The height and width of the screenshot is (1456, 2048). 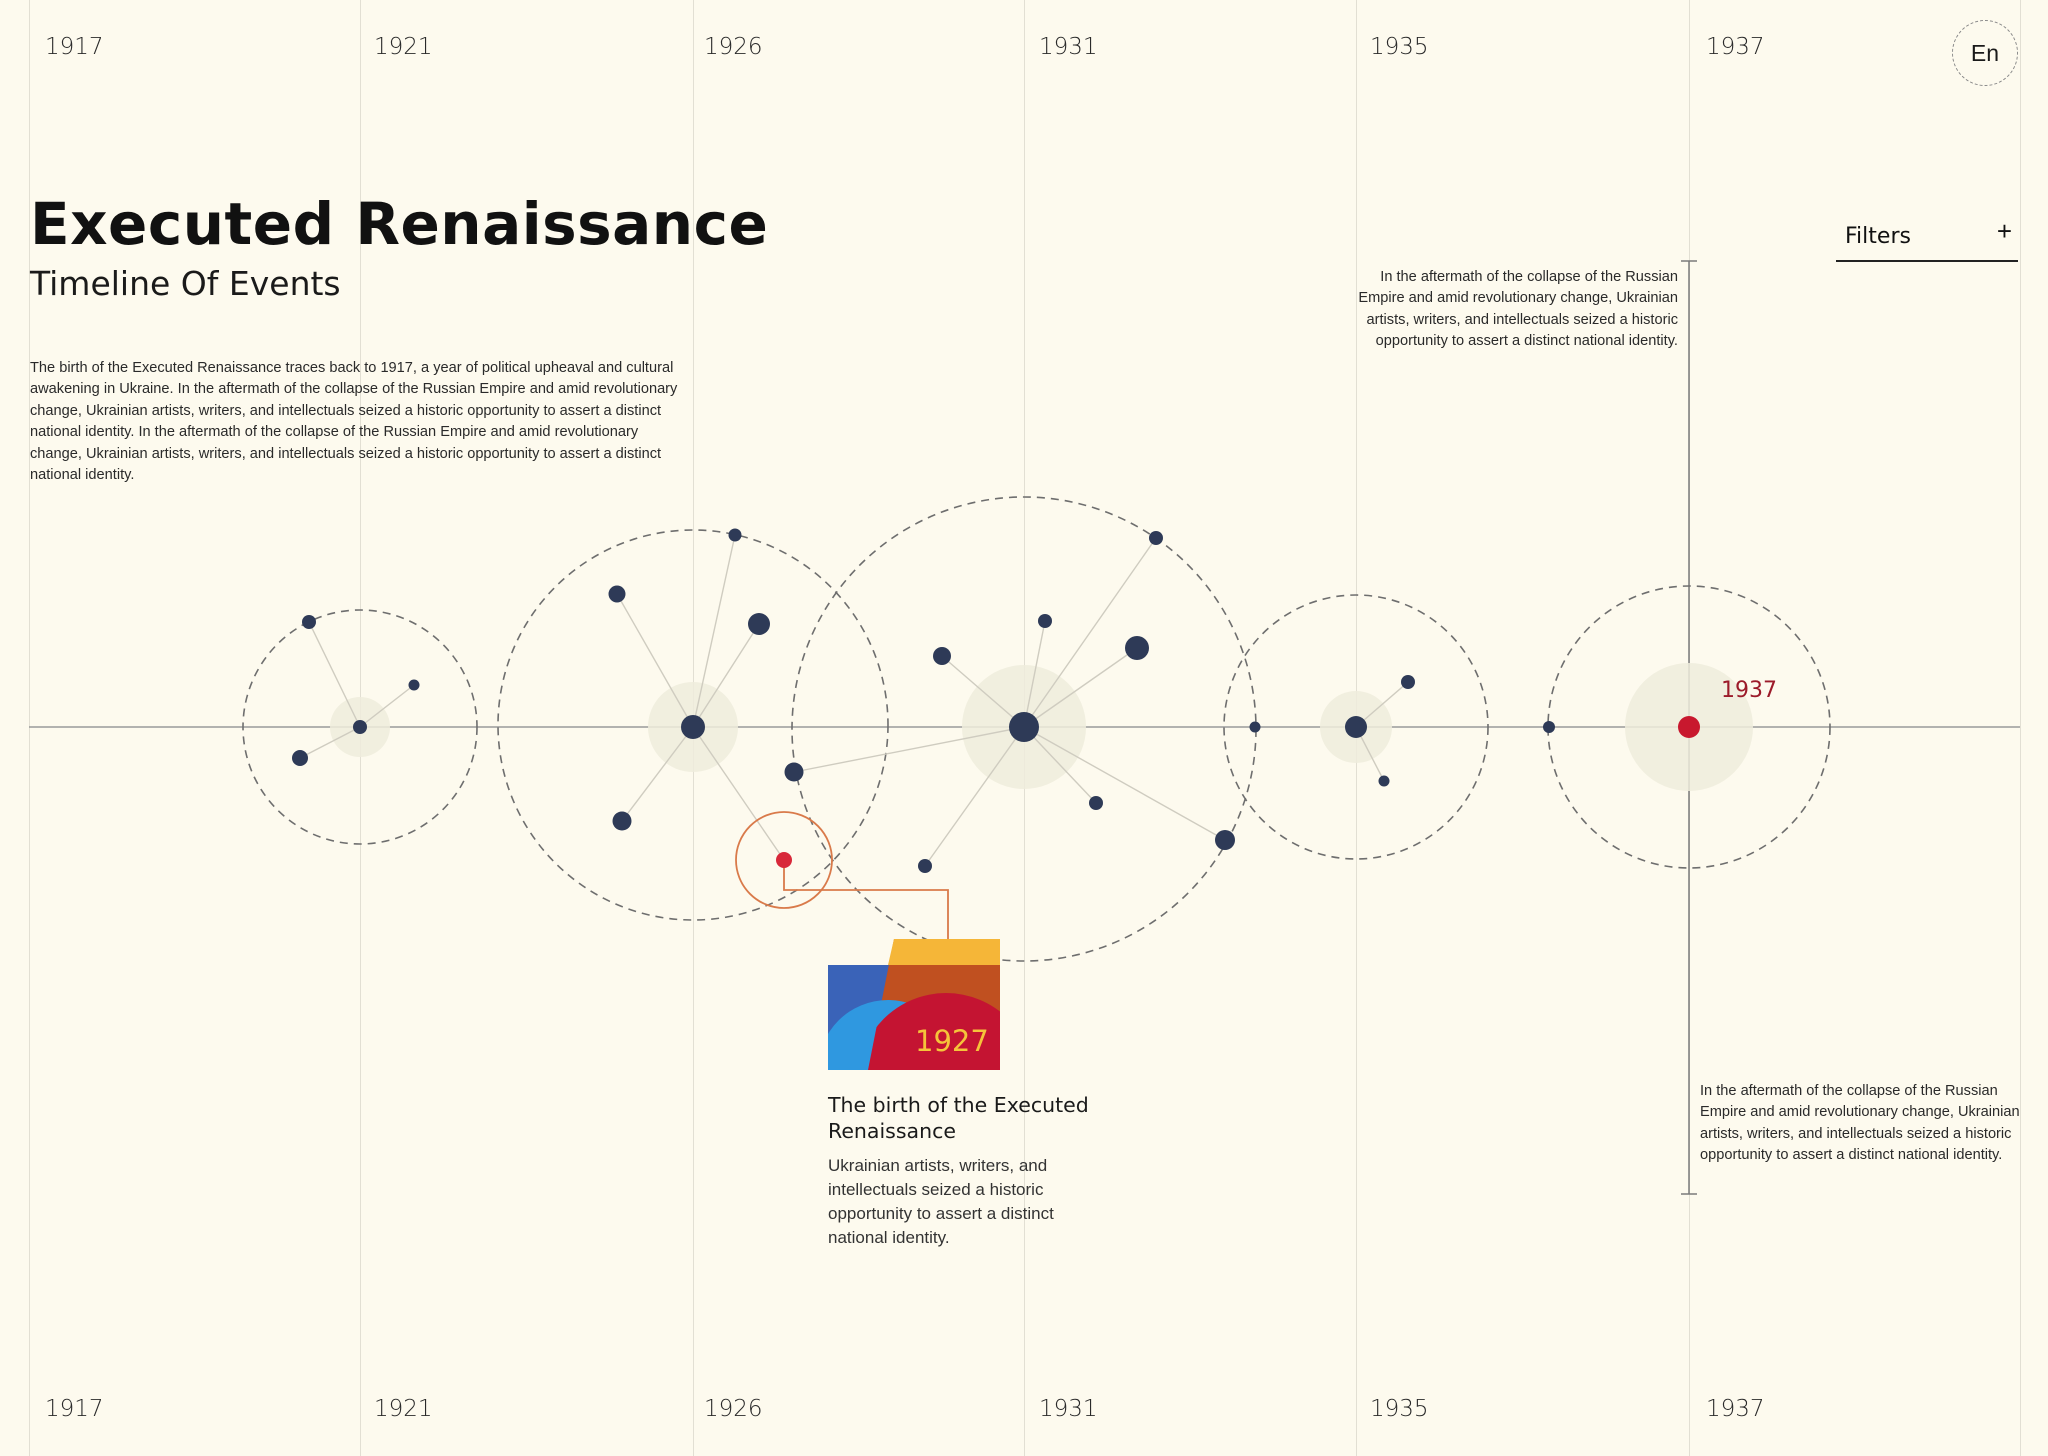 I want to click on year-top-1926: 1926, so click(x=733, y=47).